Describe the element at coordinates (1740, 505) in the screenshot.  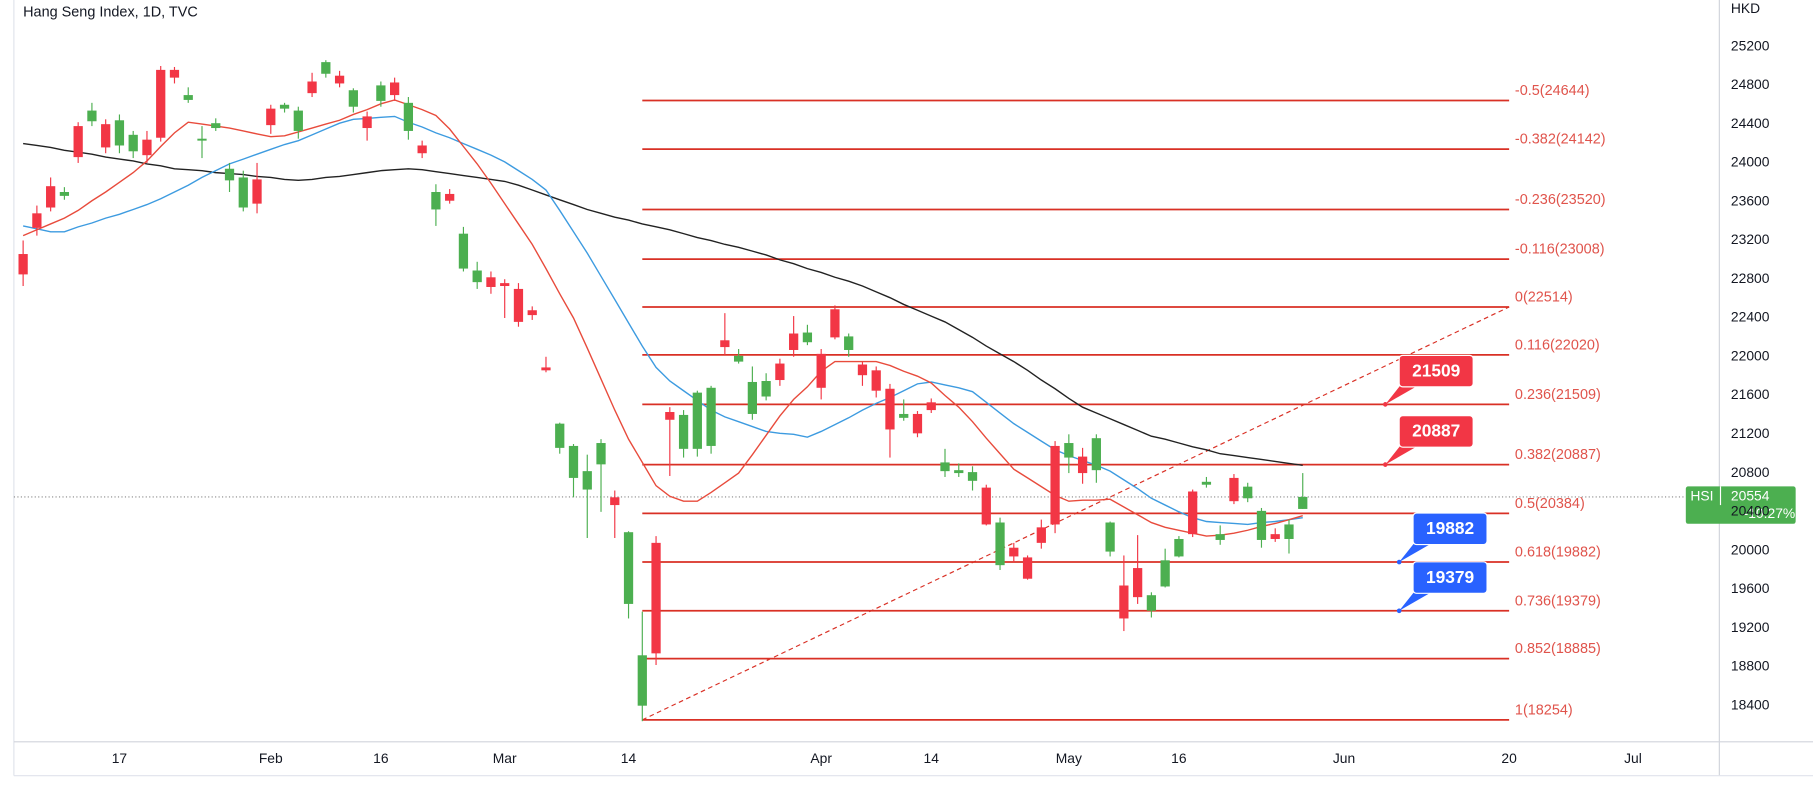
I see `last-price-badge` at that location.